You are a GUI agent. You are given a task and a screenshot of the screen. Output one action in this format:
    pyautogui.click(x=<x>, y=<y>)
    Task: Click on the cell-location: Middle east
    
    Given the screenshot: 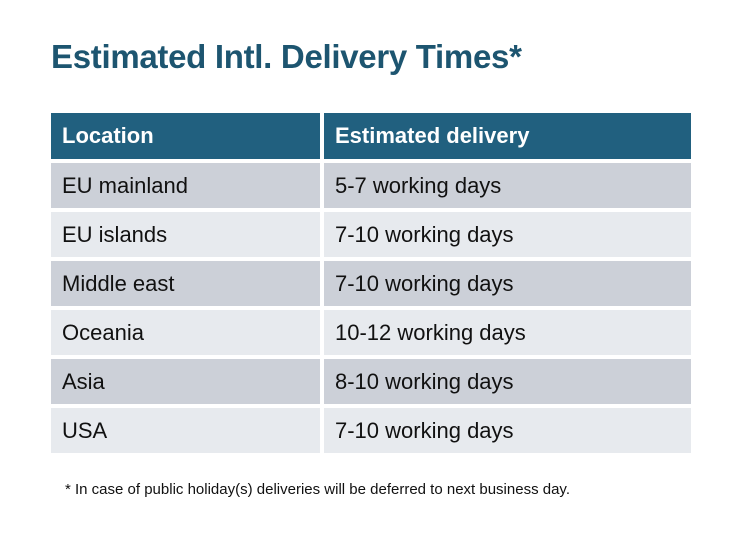 What is the action you would take?
    pyautogui.click(x=185, y=283)
    